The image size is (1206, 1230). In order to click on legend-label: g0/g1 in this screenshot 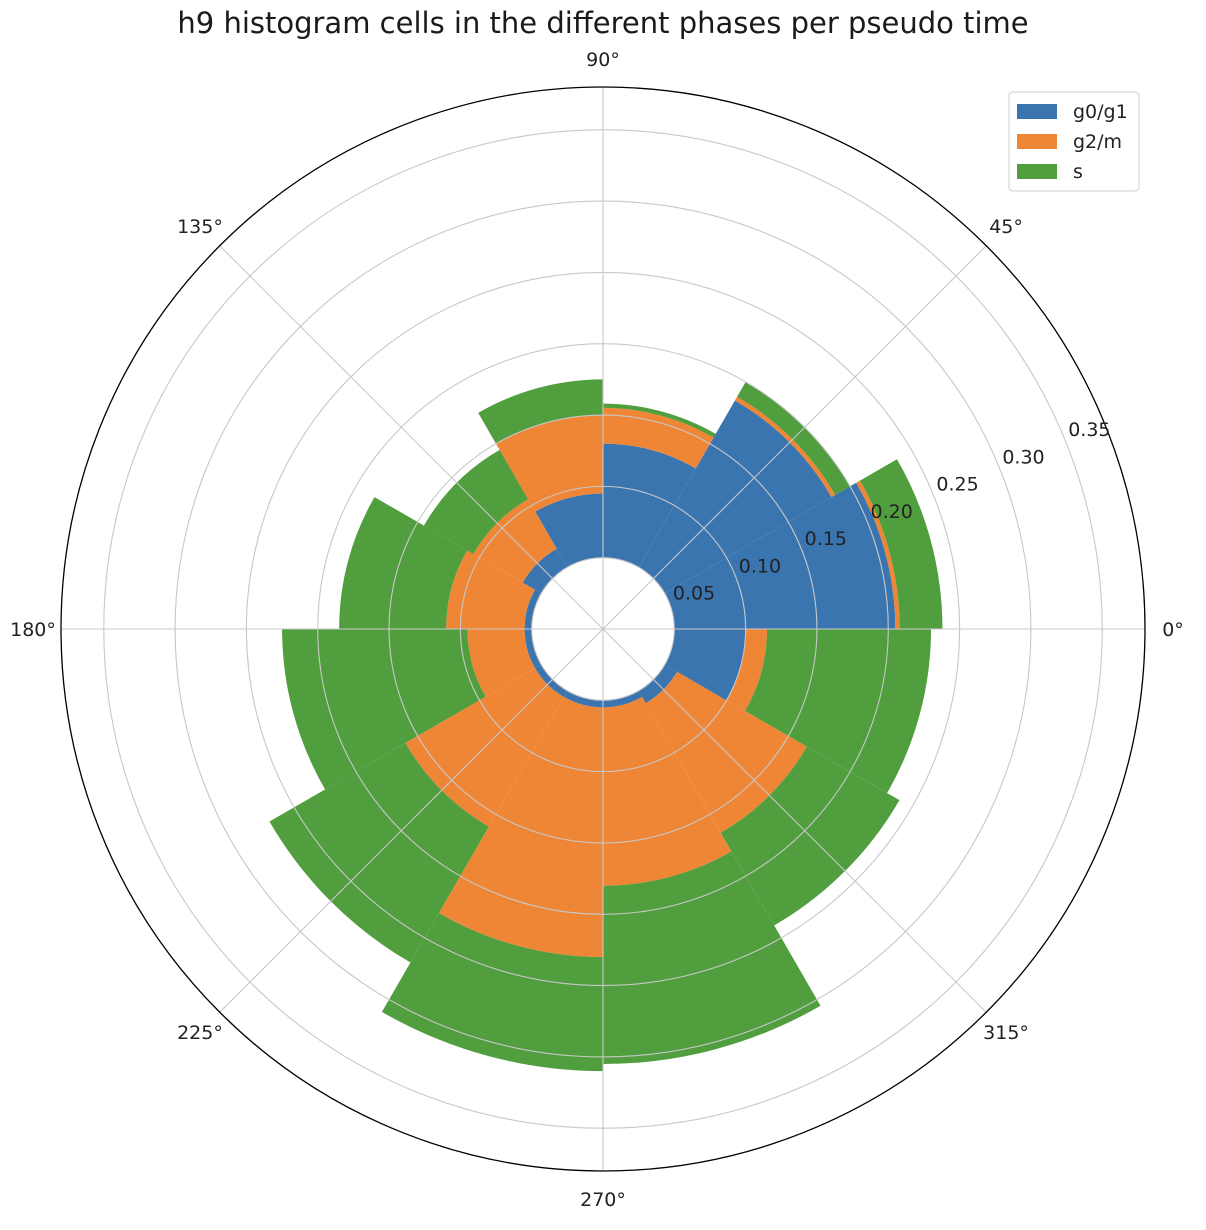, I will do `click(1100, 112)`.